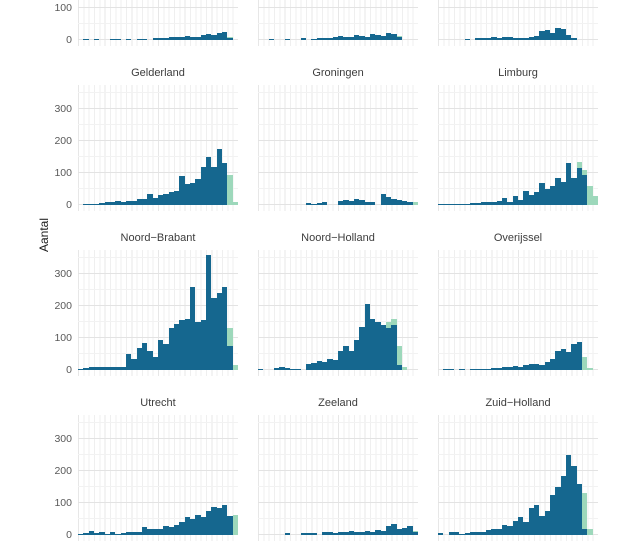 The width and height of the screenshot is (637, 552). What do you see at coordinates (158, 148) in the screenshot?
I see `panel-gelderland` at bounding box center [158, 148].